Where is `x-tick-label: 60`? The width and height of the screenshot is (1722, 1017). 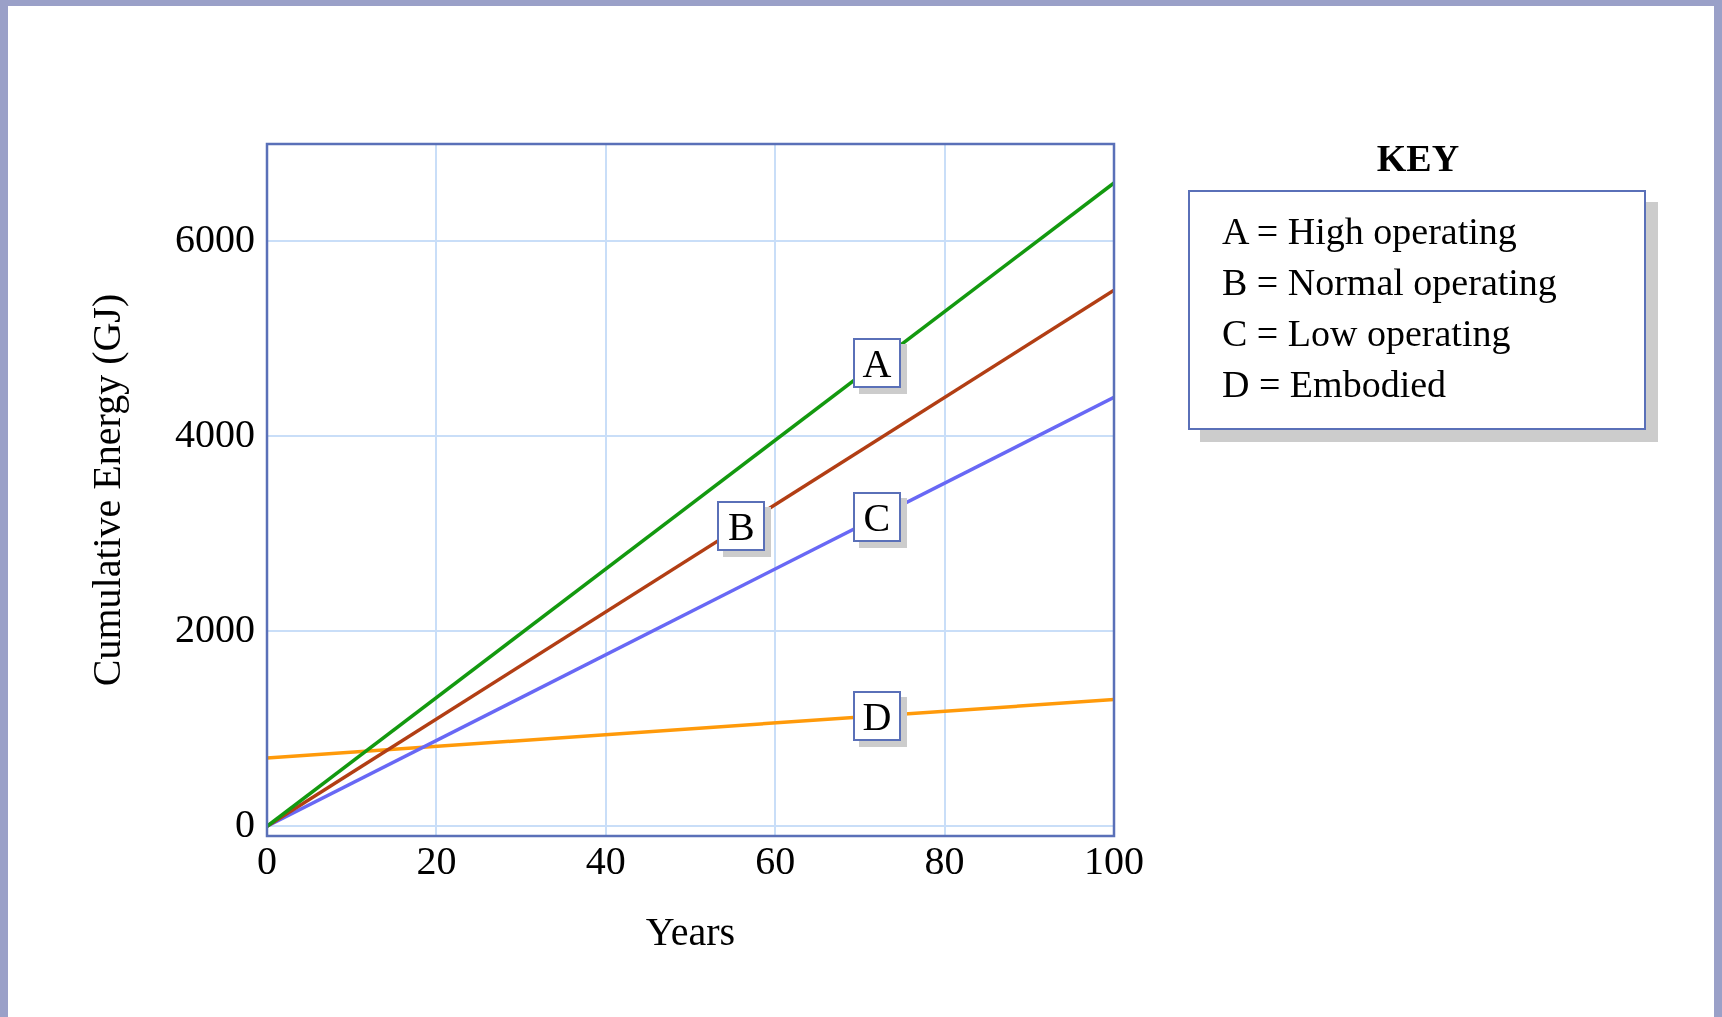 x-tick-label: 60 is located at coordinates (775, 860).